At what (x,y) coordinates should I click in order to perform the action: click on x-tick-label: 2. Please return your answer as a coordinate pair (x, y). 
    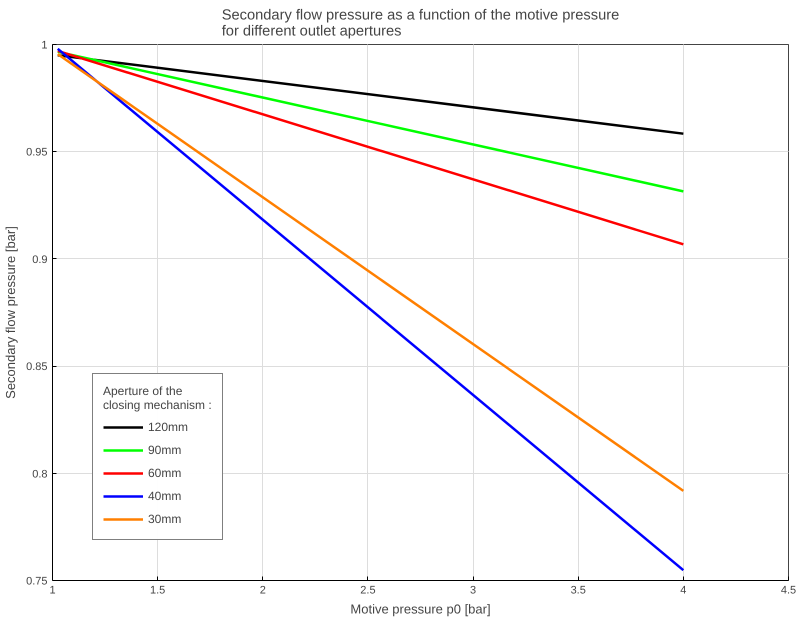
    Looking at the image, I should click on (263, 590).